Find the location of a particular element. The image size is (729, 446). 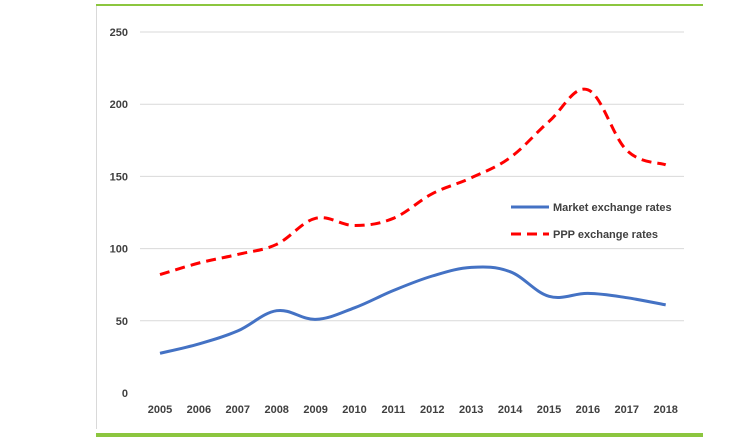

x-tick-label: 2014 is located at coordinates (510, 410).